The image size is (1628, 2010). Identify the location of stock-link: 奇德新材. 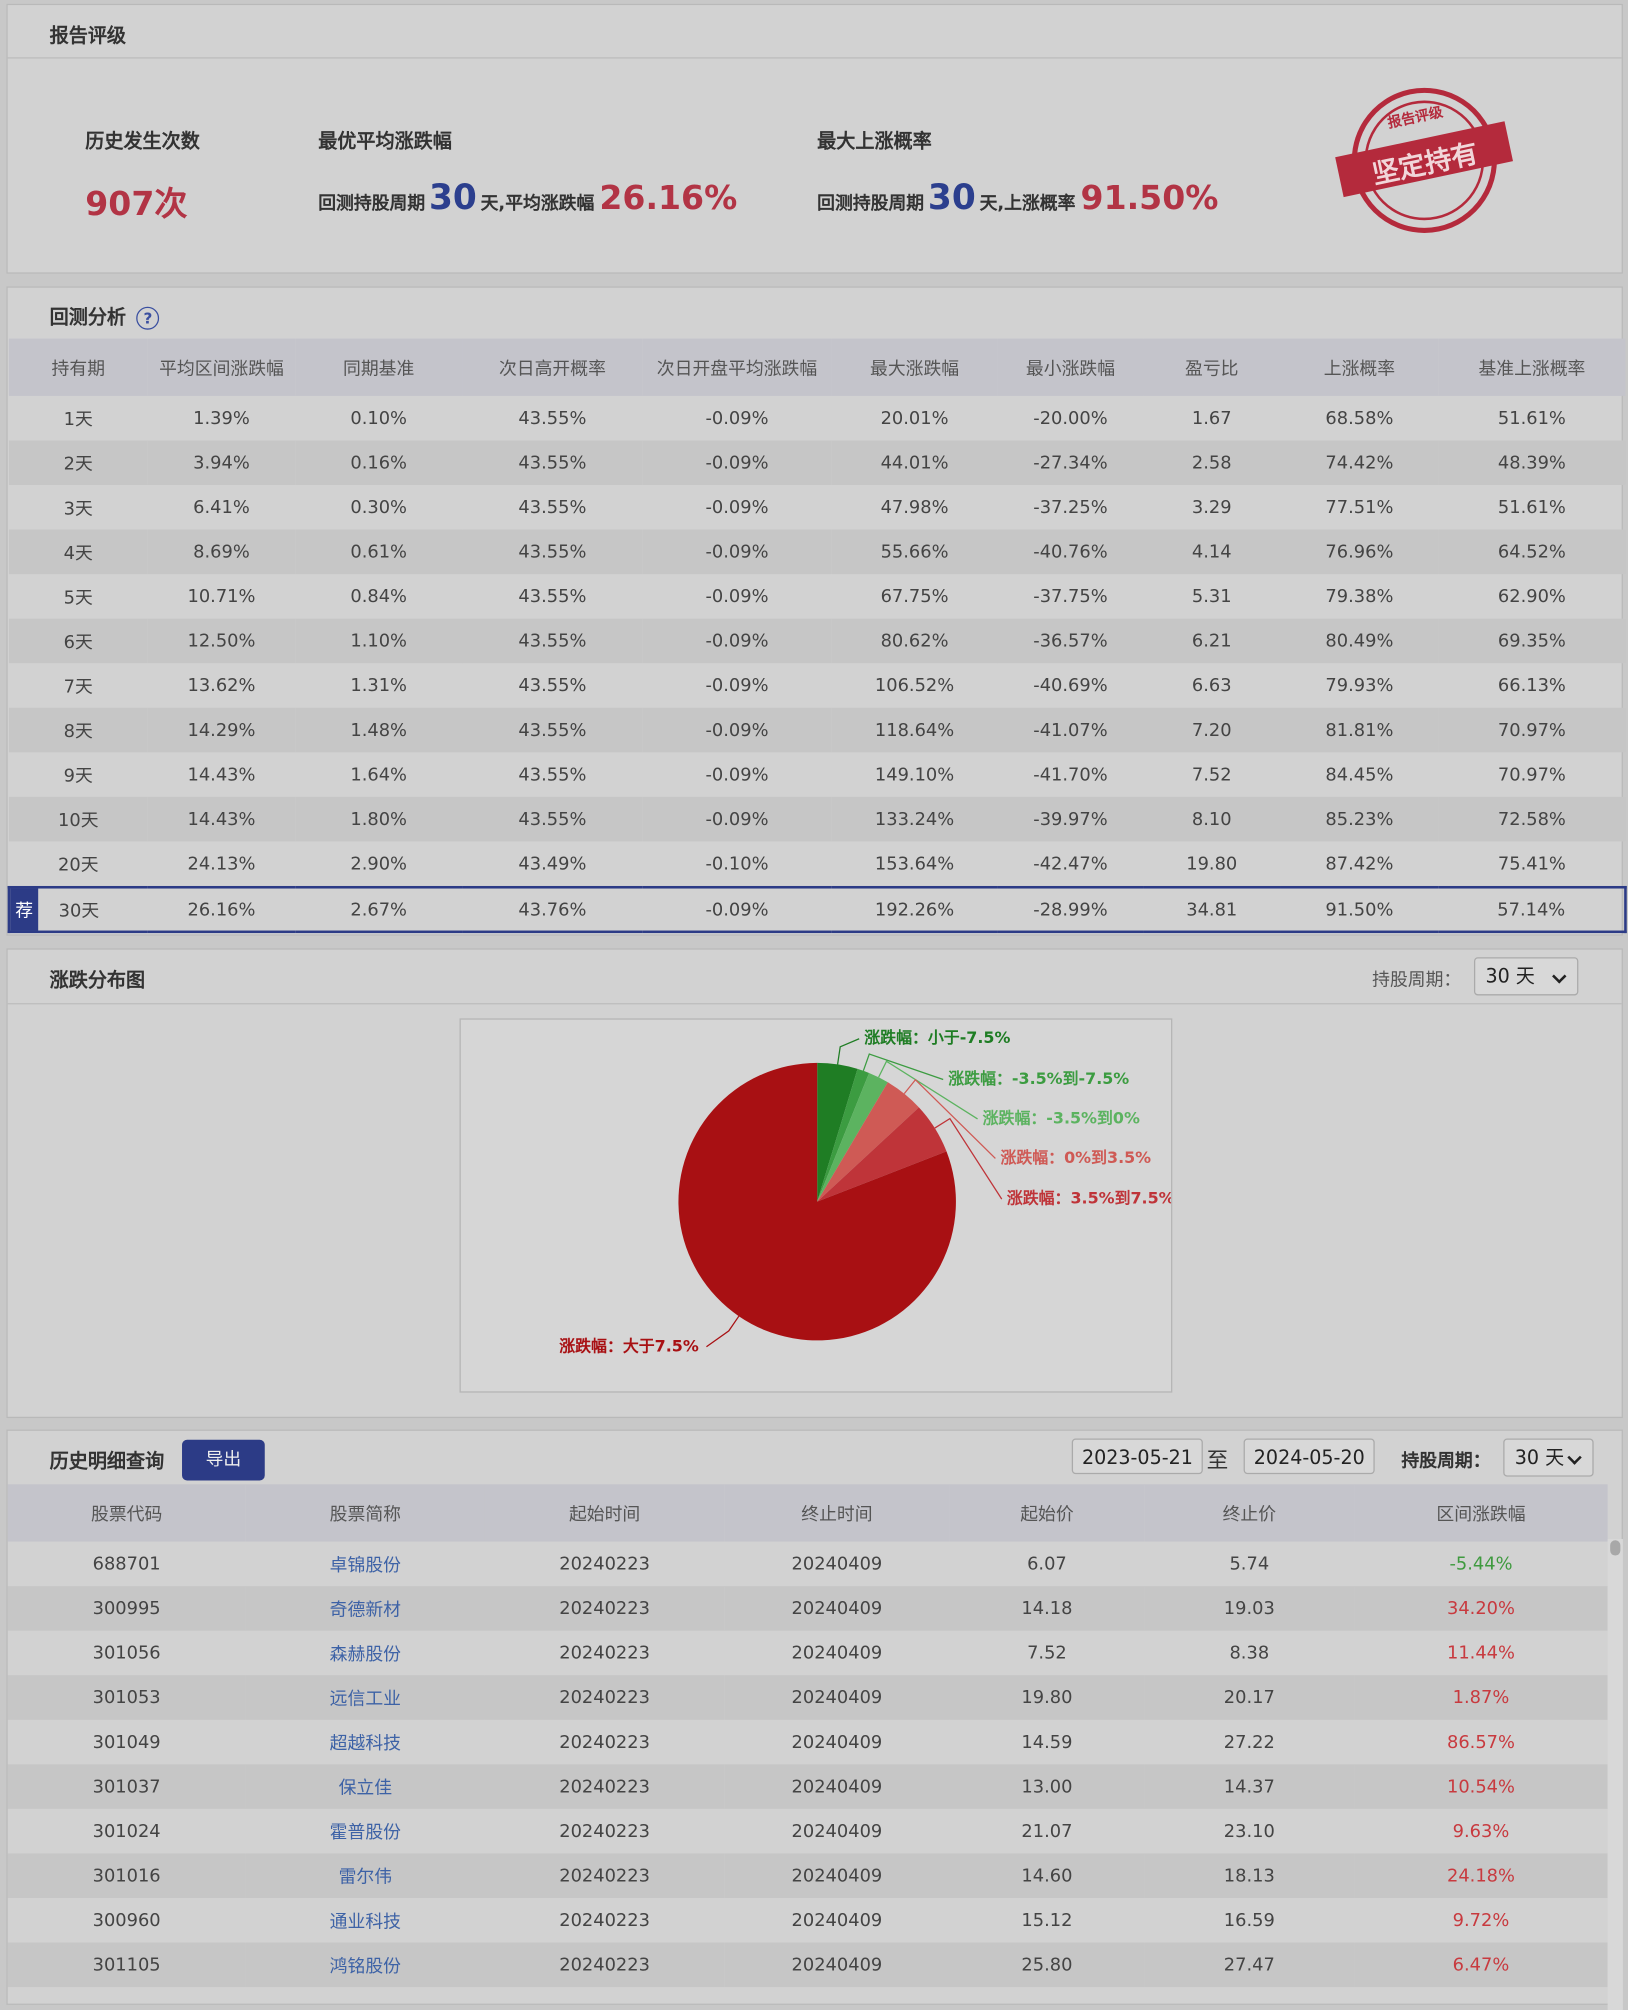
(365, 1608).